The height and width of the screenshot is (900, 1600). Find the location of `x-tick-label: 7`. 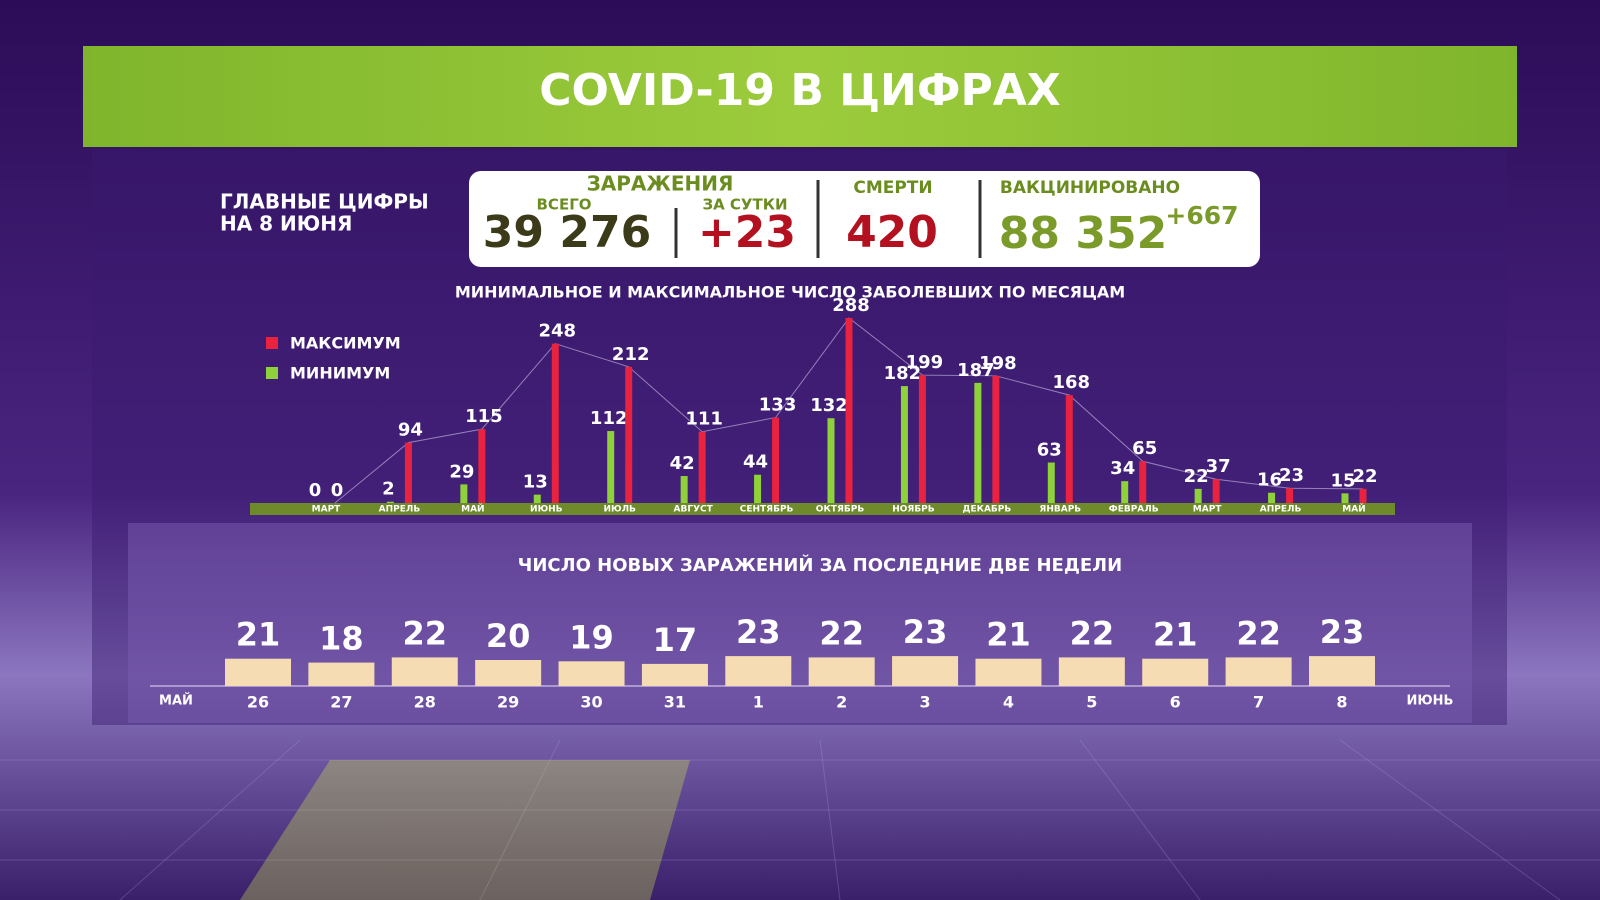

x-tick-label: 7 is located at coordinates (1258, 702).